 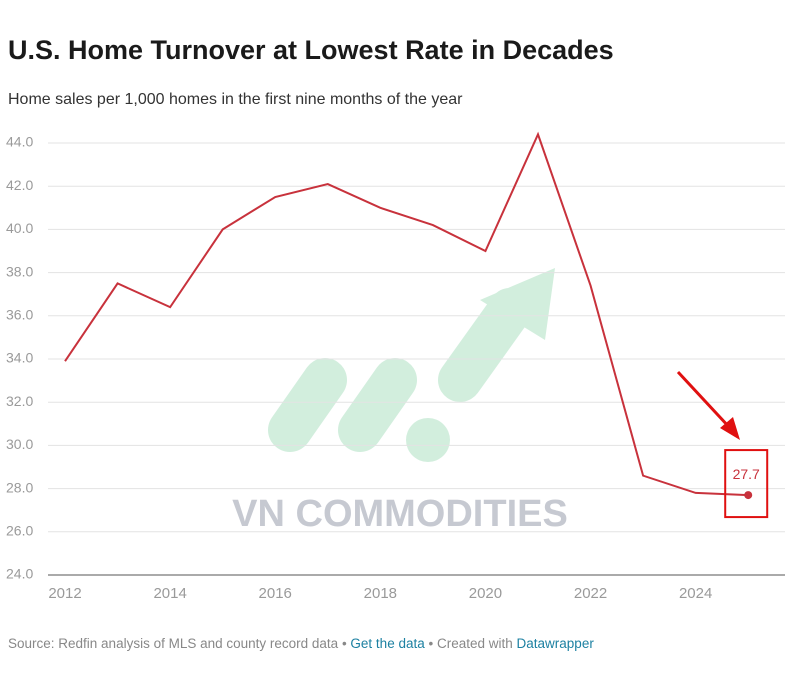 What do you see at coordinates (19, 315) in the screenshot?
I see `y-tick-label: 36.0` at bounding box center [19, 315].